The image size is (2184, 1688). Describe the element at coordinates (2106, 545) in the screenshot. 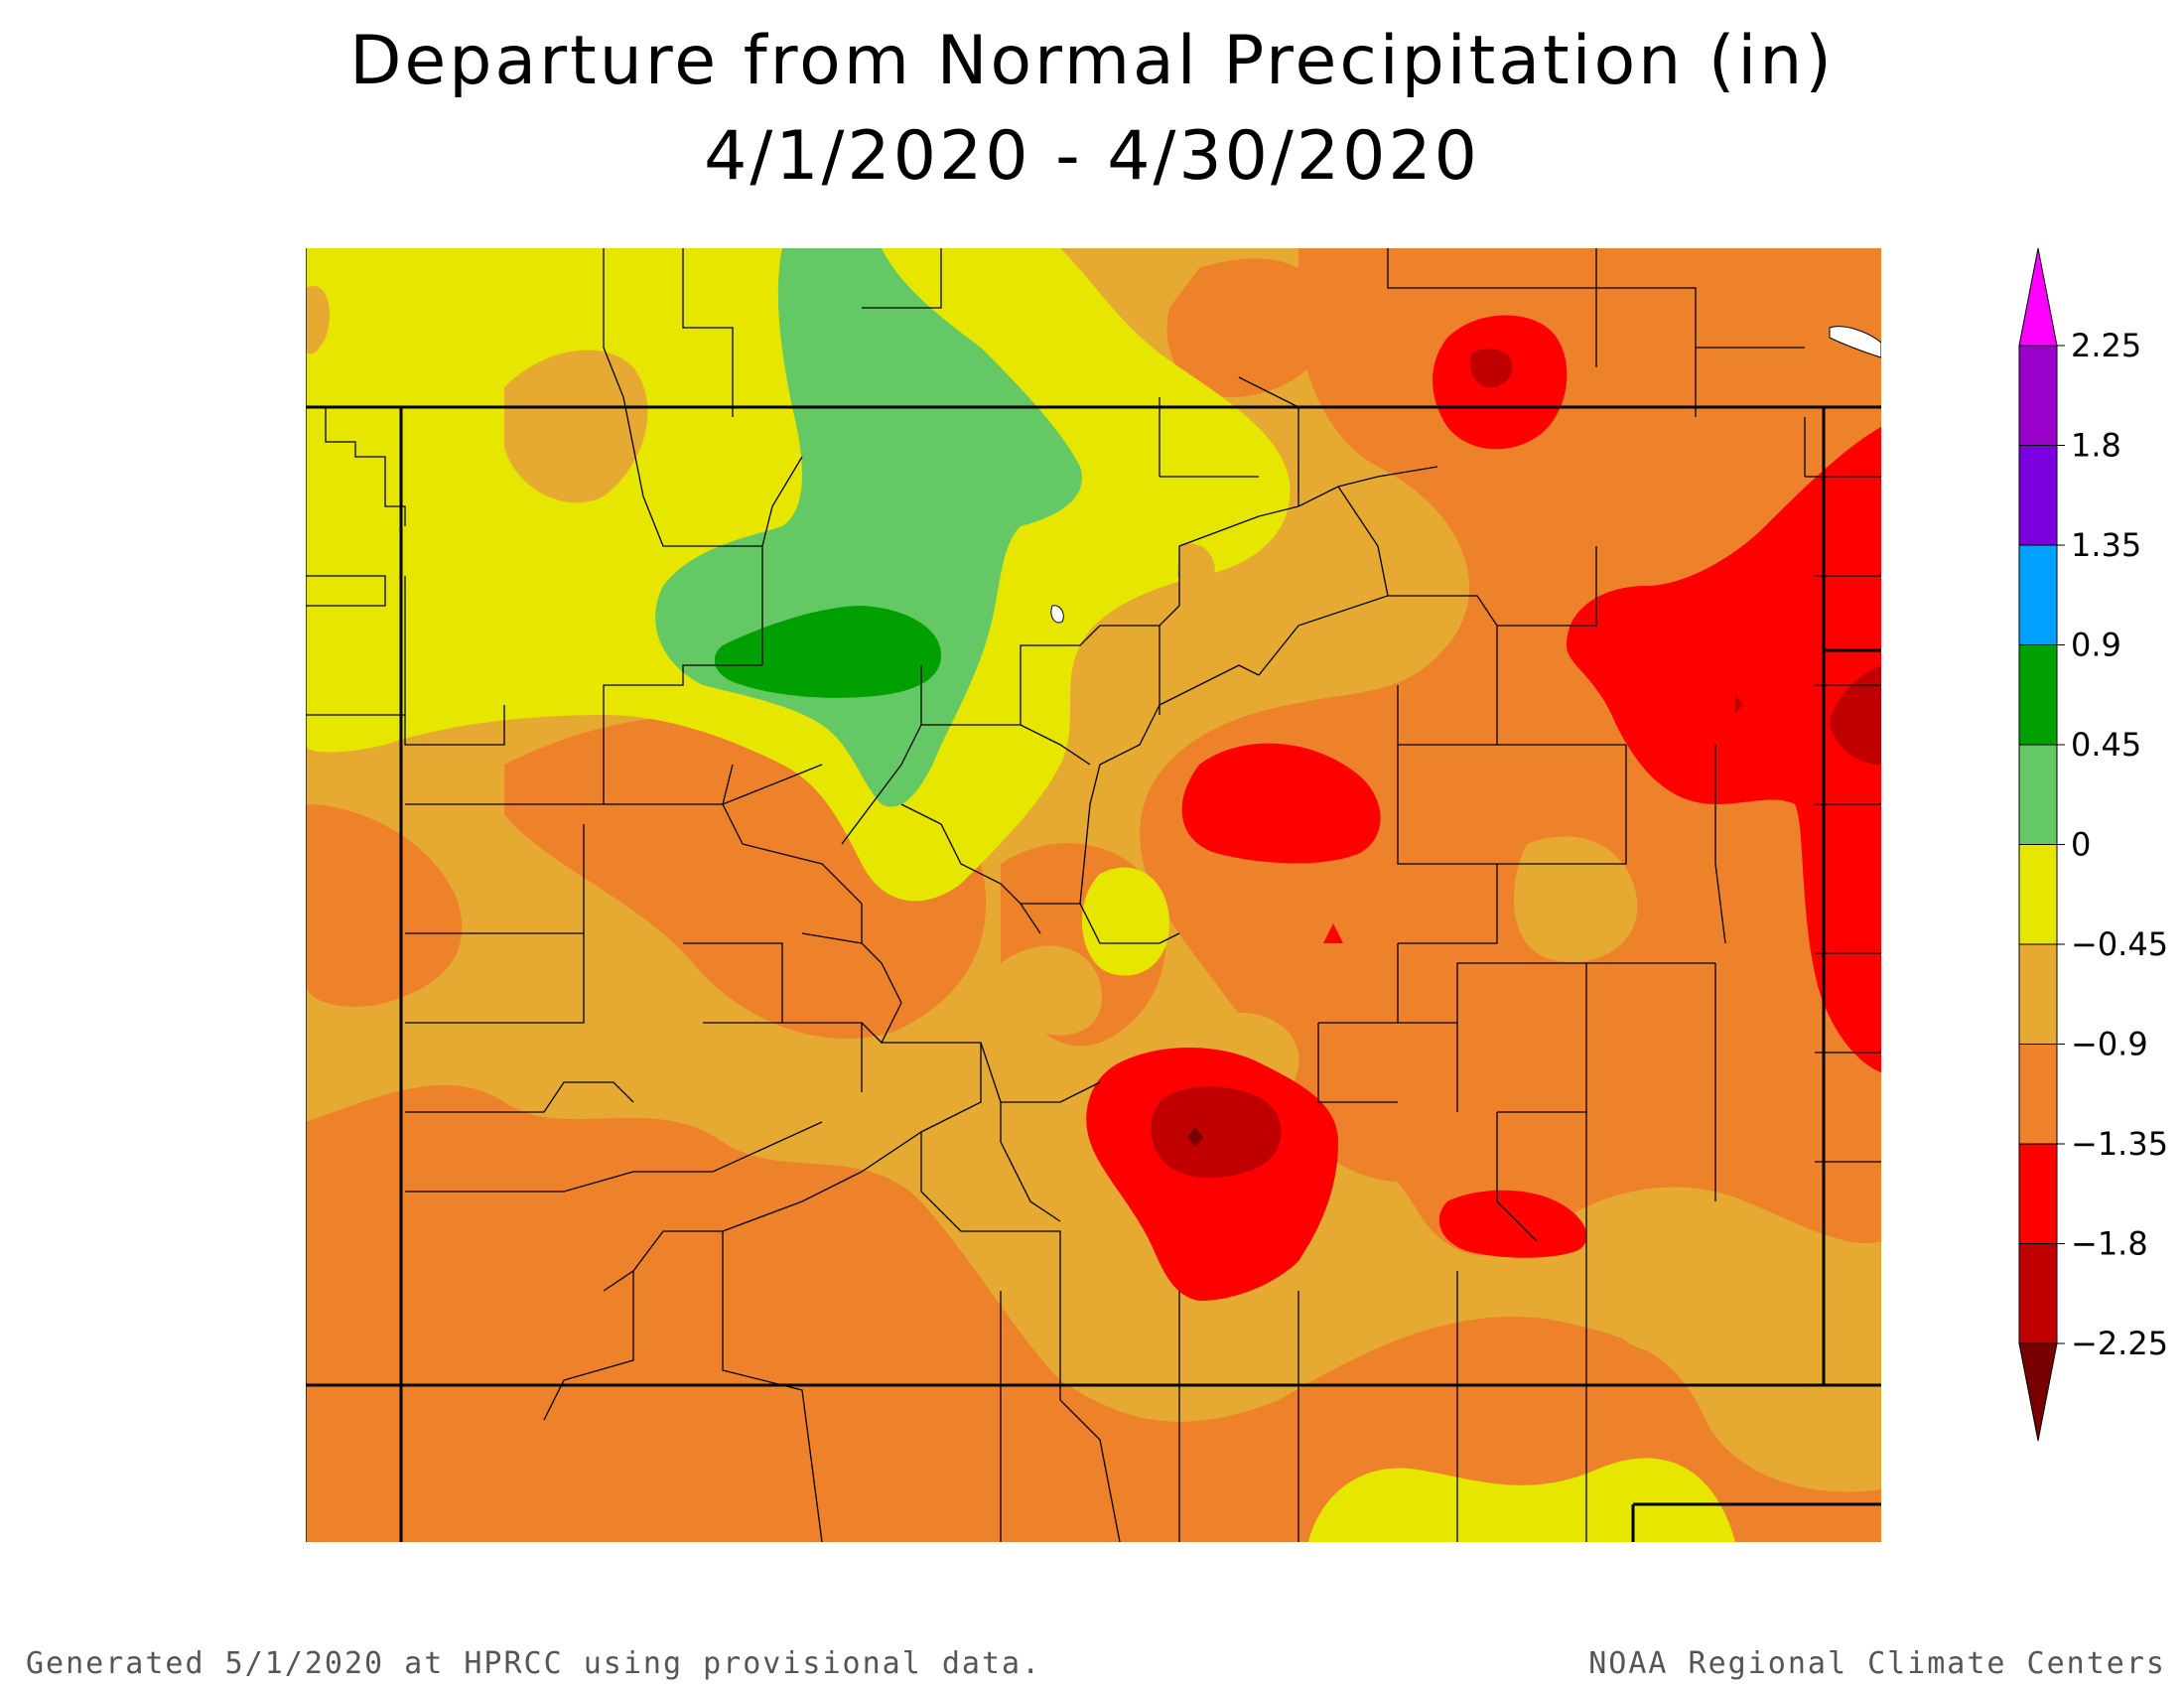

I see `legend-break-label: 1.35` at that location.